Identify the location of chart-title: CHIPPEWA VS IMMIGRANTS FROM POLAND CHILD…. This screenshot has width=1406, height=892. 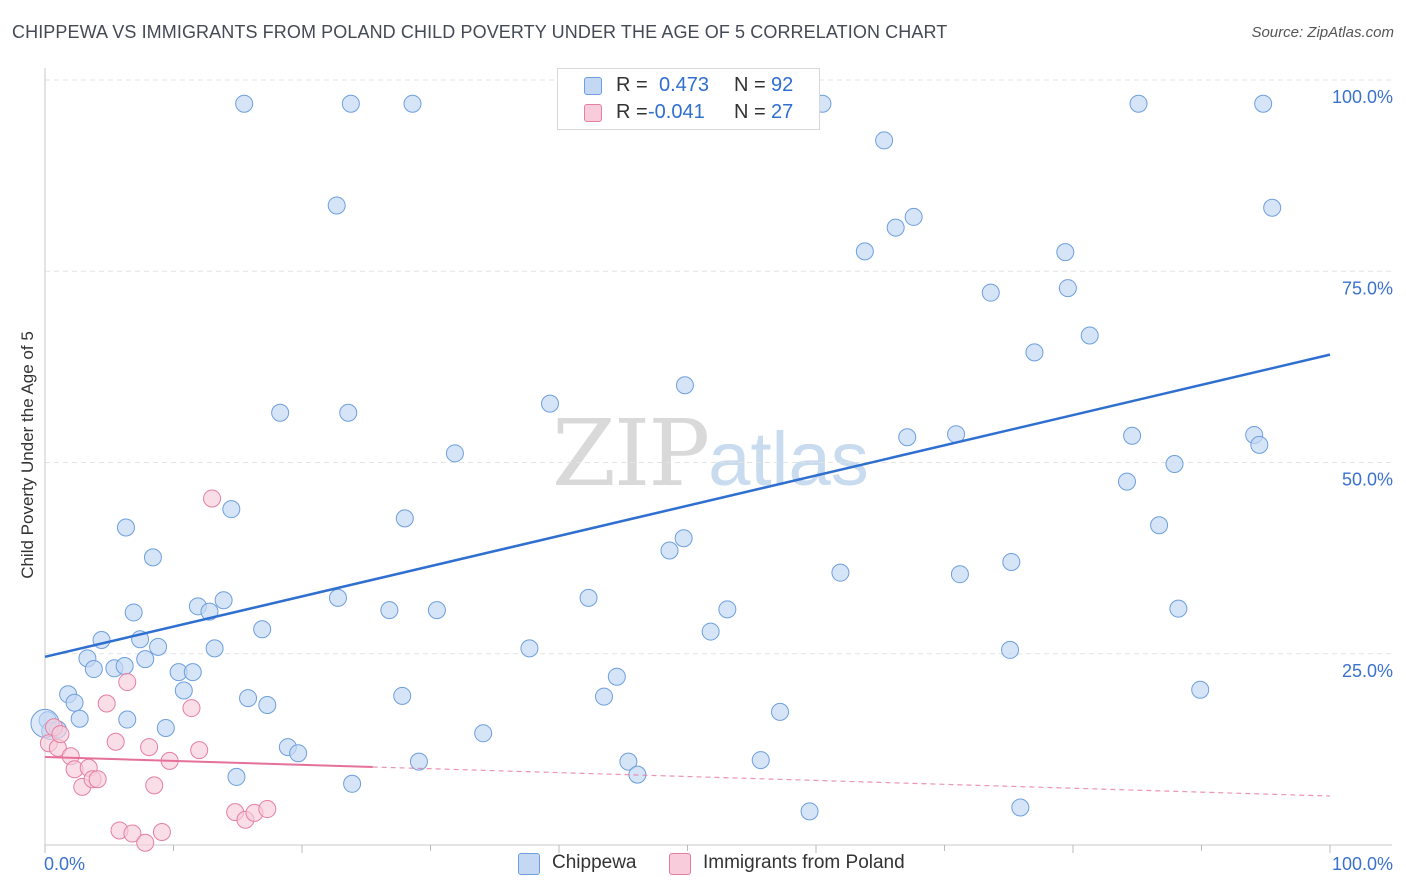
(480, 32).